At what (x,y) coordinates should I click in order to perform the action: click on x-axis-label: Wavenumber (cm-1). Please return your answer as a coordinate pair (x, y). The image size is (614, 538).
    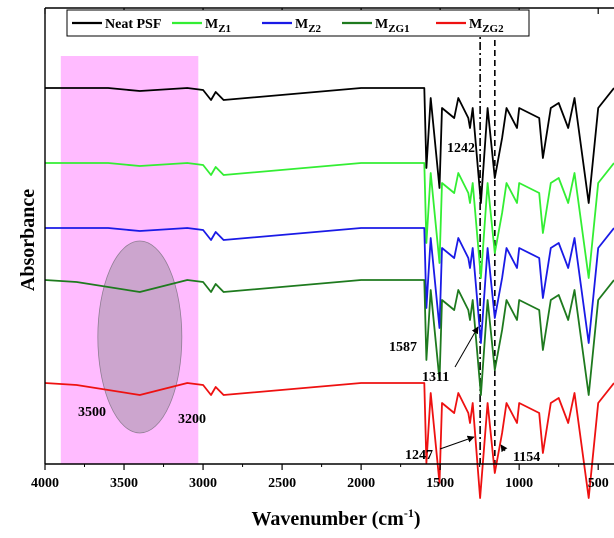
    Looking at the image, I should click on (335, 518).